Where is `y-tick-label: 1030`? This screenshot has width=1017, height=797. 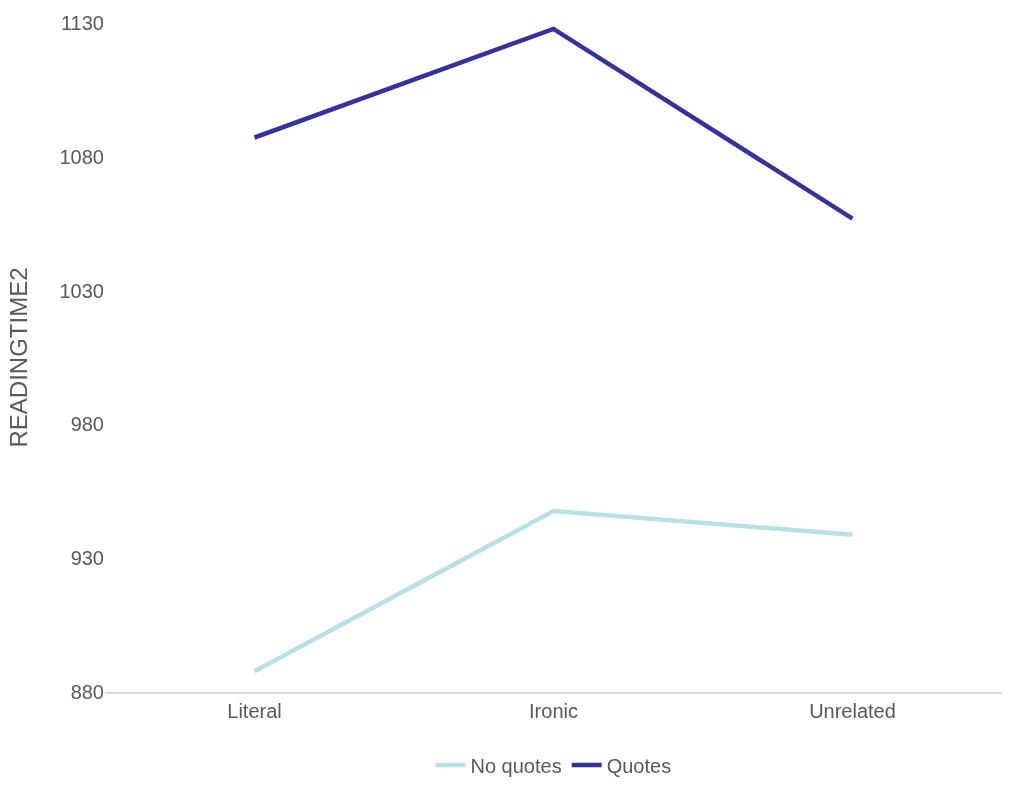
y-tick-label: 1030 is located at coordinates (81, 290).